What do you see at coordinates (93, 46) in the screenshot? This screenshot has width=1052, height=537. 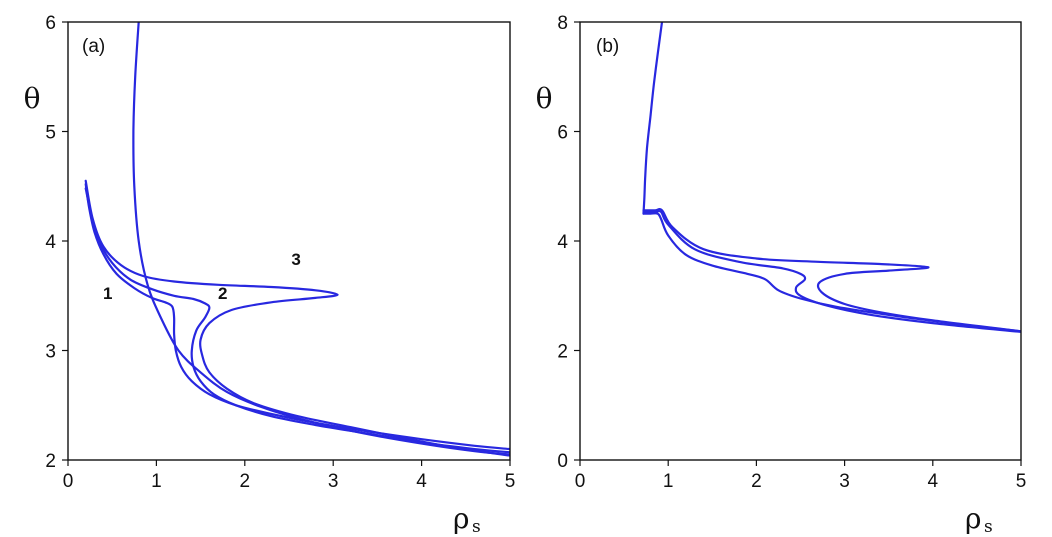 I see `panel-label: (a)` at bounding box center [93, 46].